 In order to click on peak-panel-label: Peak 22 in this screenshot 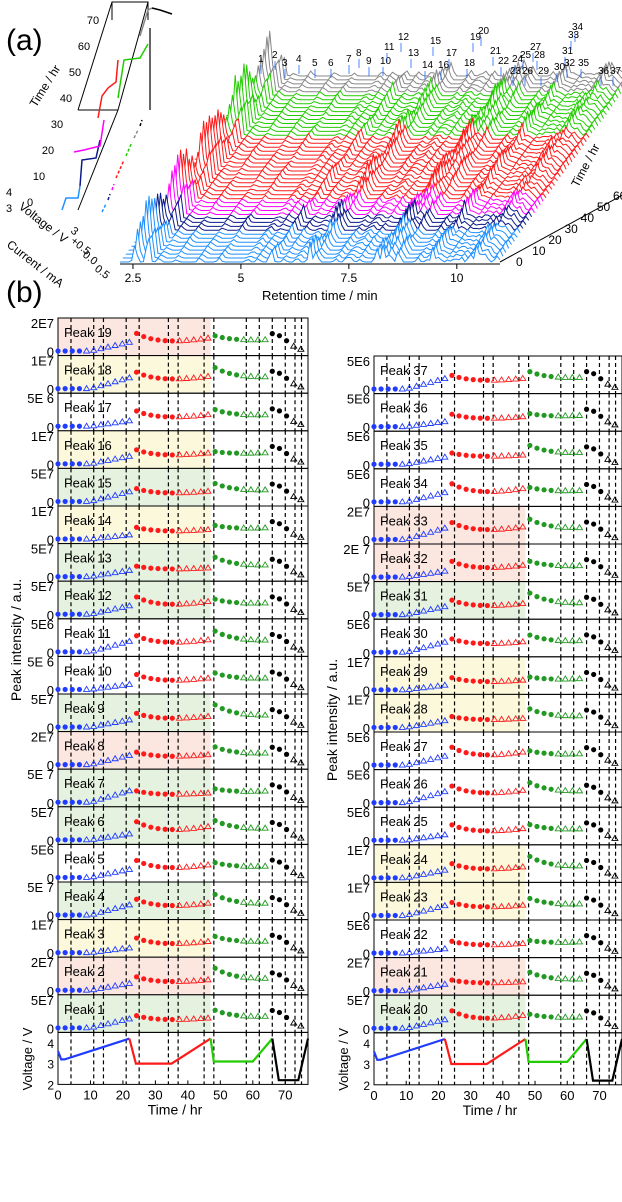, I will do `click(404, 934)`.